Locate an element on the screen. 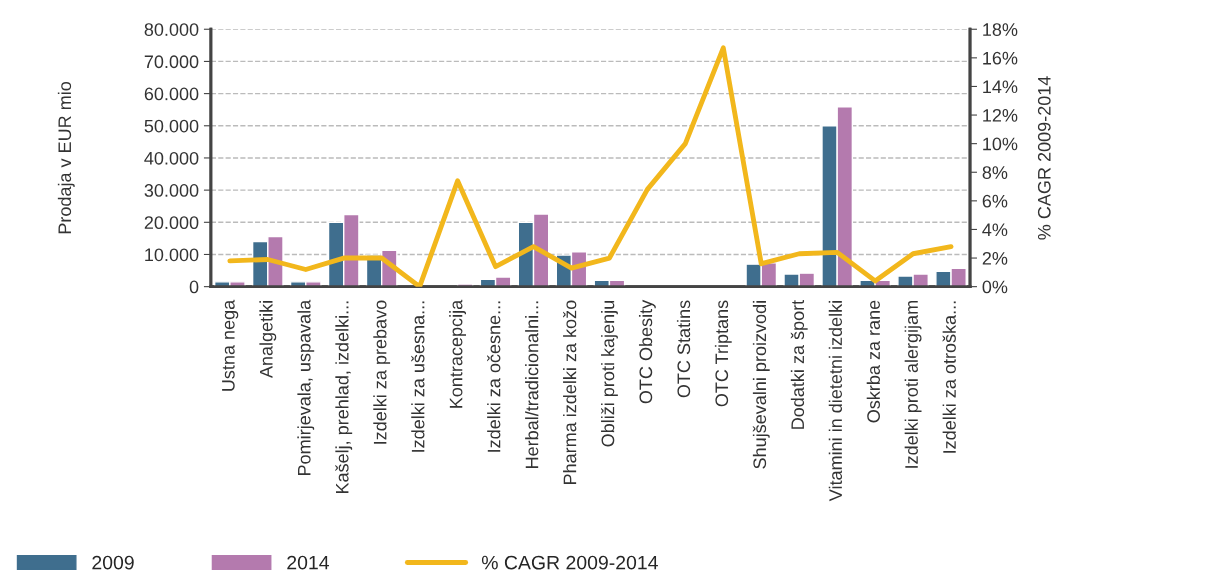 The width and height of the screenshot is (1205, 585). x-tick-label: Oskrba za rane is located at coordinates (873, 361).